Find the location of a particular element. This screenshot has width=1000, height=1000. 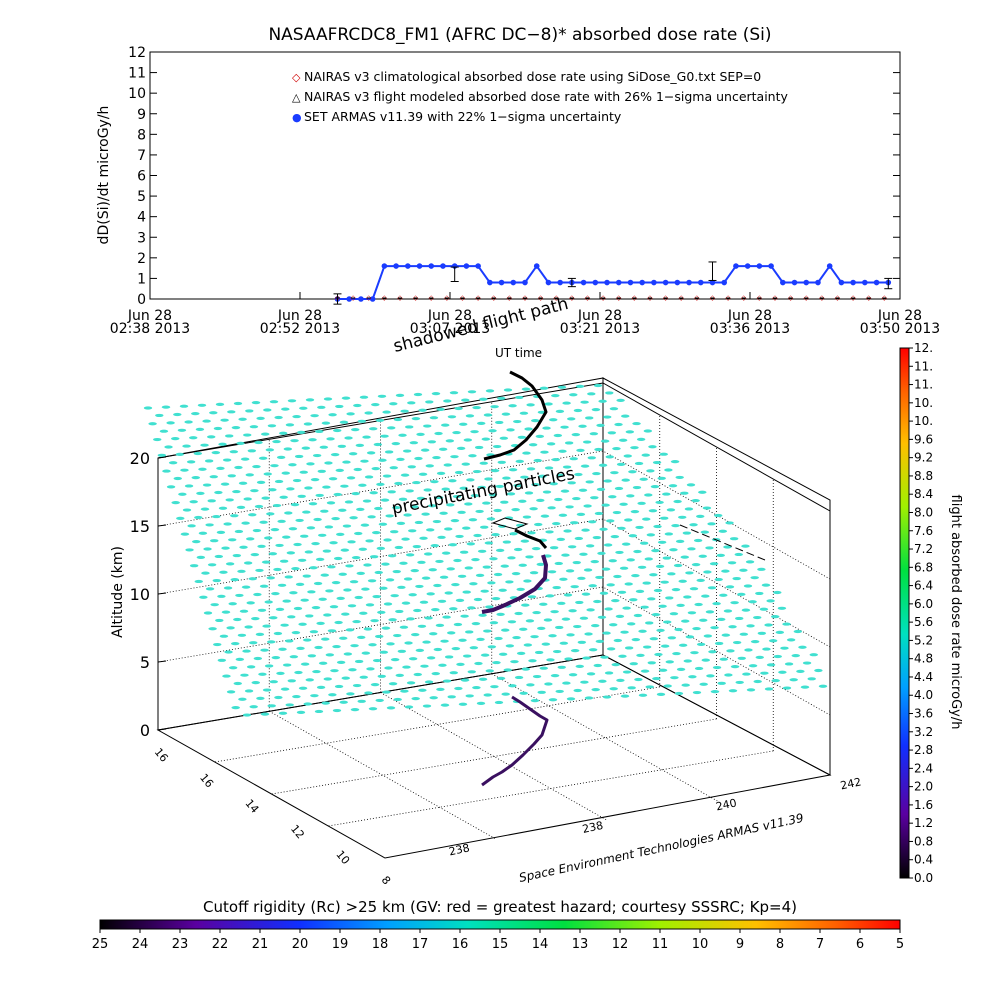

altitude-tick-label: 15 is located at coordinates (140, 526).